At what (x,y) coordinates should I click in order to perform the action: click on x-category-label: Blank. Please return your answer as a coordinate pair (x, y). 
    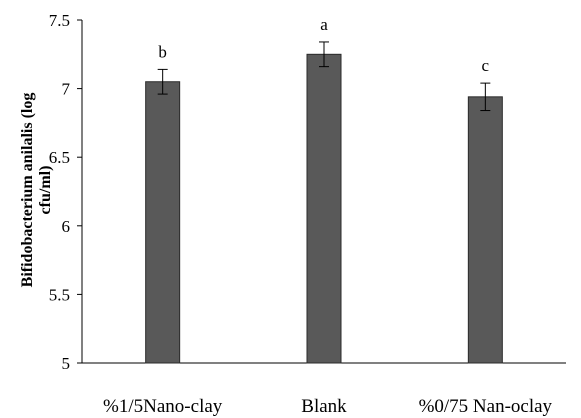
    Looking at the image, I should click on (324, 406).